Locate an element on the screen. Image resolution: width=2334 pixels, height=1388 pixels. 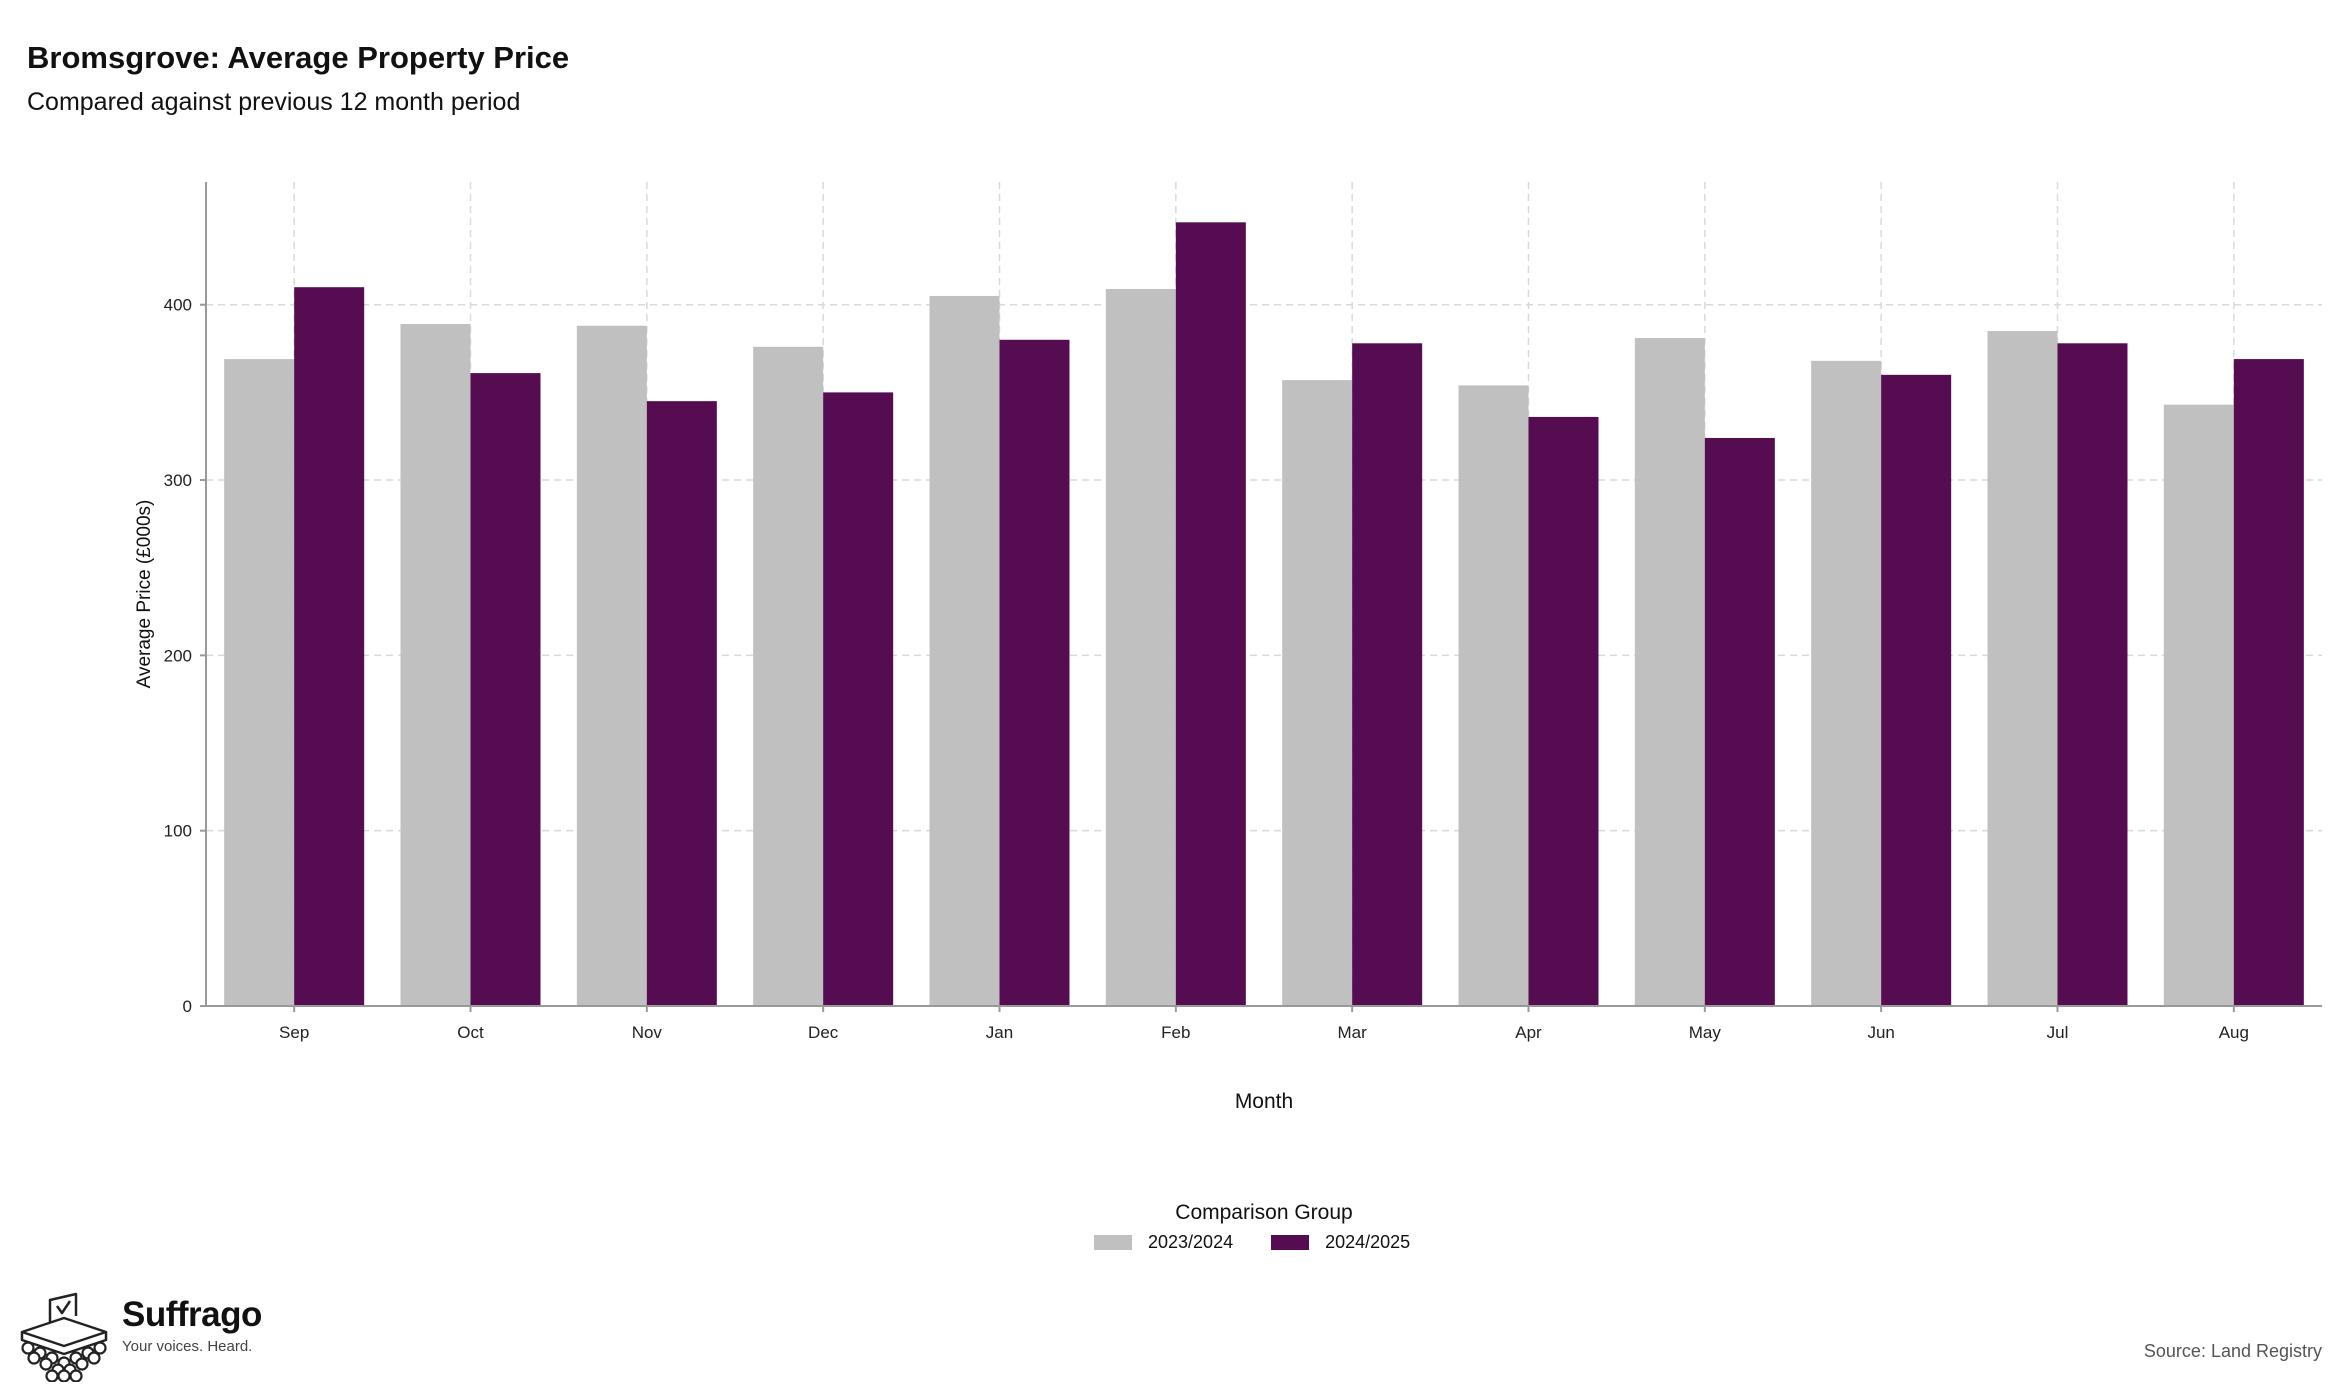
x-tick-label-aug: Aug is located at coordinates (2234, 1032).